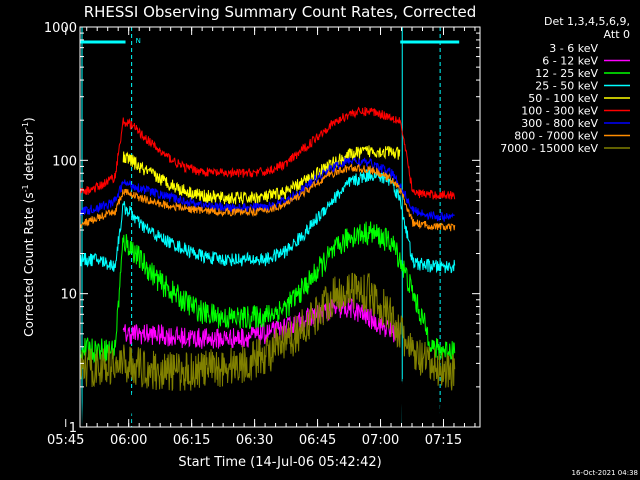 The width and height of the screenshot is (640, 480). What do you see at coordinates (605, 473) in the screenshot?
I see `timestamp: 16-Oct-2021 04:38` at bounding box center [605, 473].